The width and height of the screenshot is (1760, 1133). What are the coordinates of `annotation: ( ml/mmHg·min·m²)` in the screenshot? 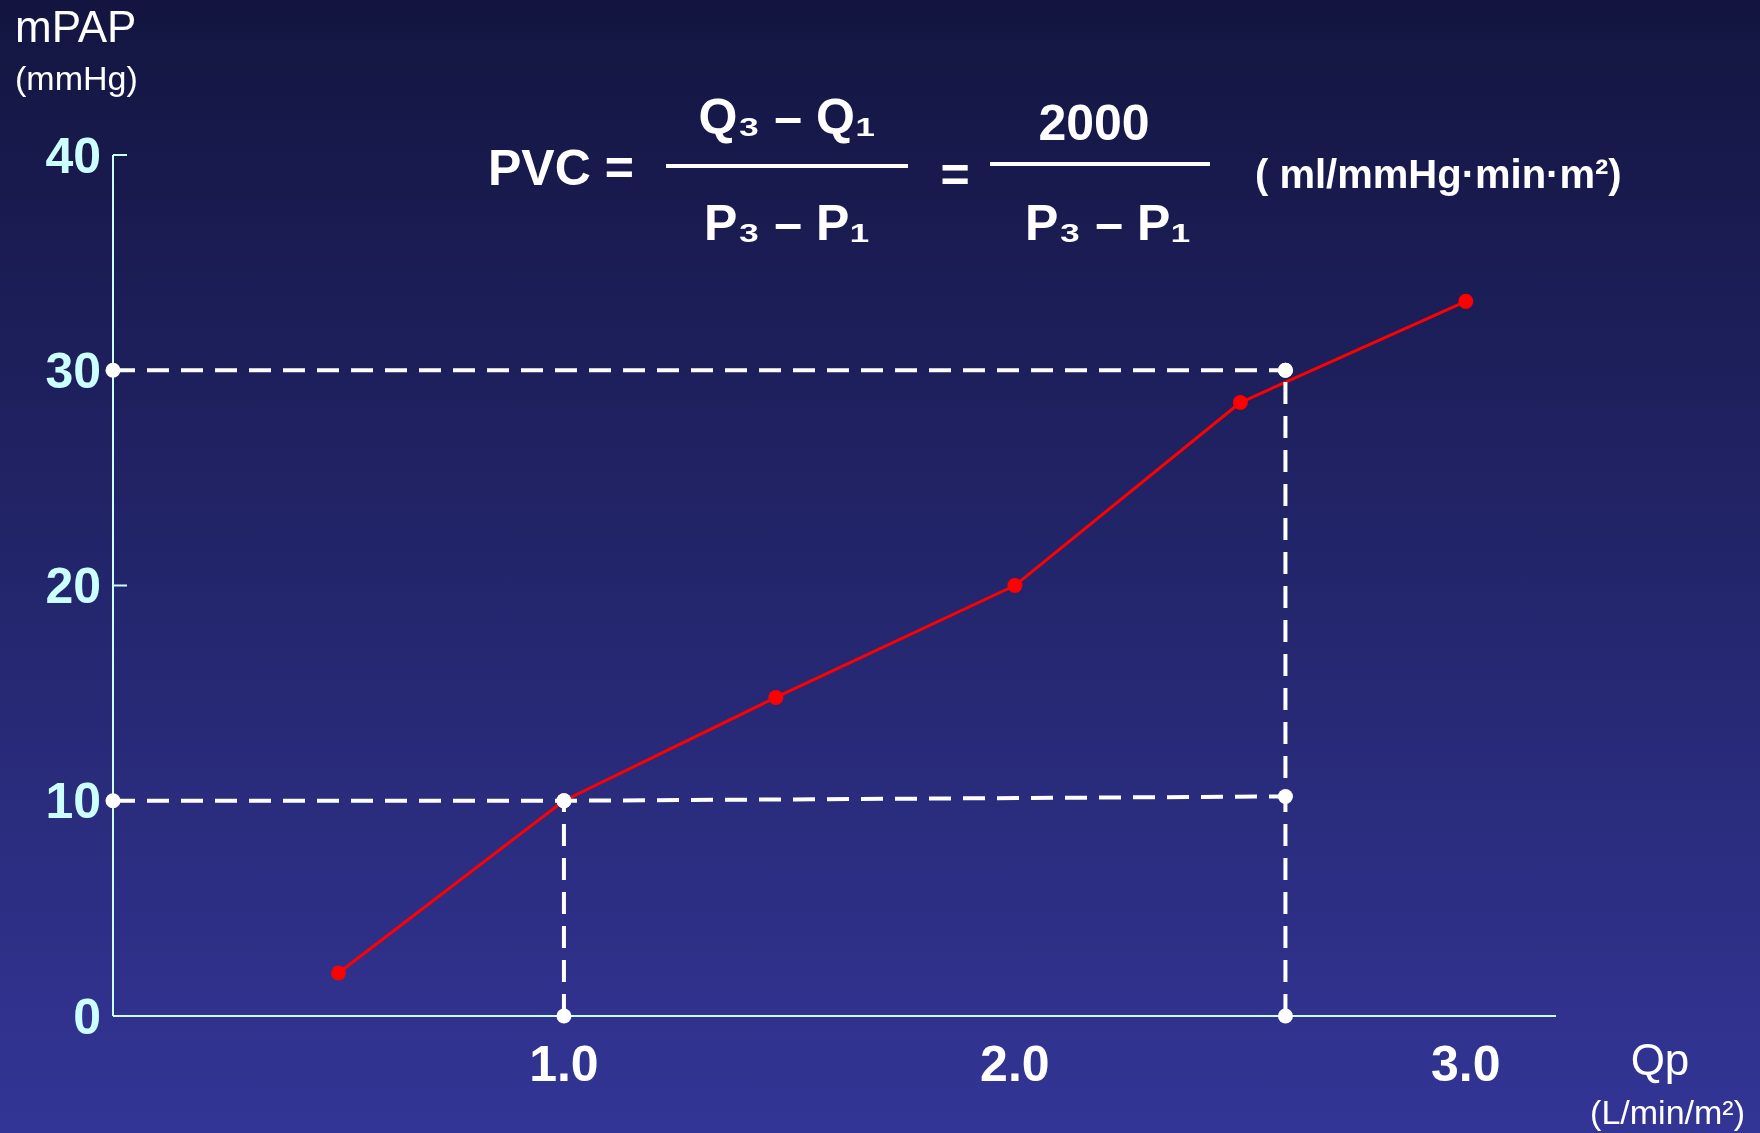 It's located at (1438, 174).